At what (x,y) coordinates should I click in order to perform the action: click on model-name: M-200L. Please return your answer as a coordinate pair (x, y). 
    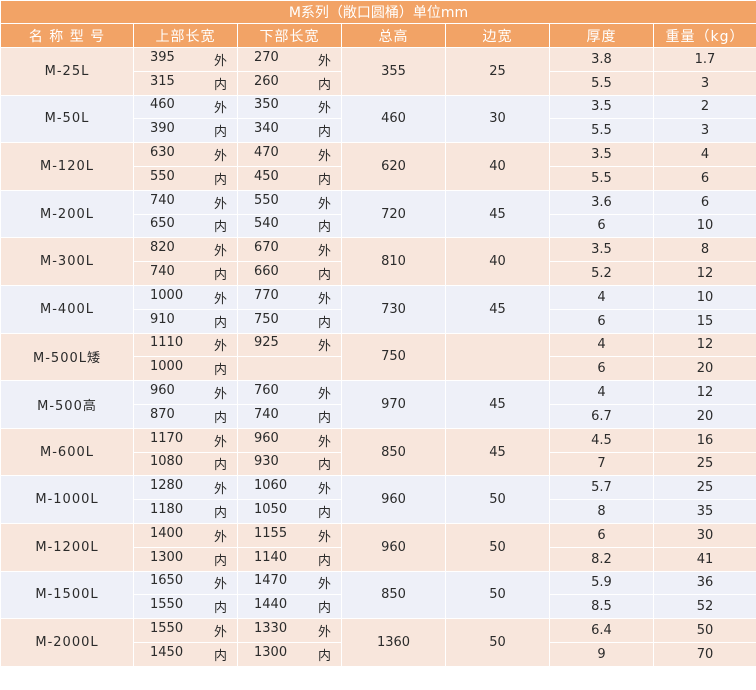
    Looking at the image, I should click on (67, 214).